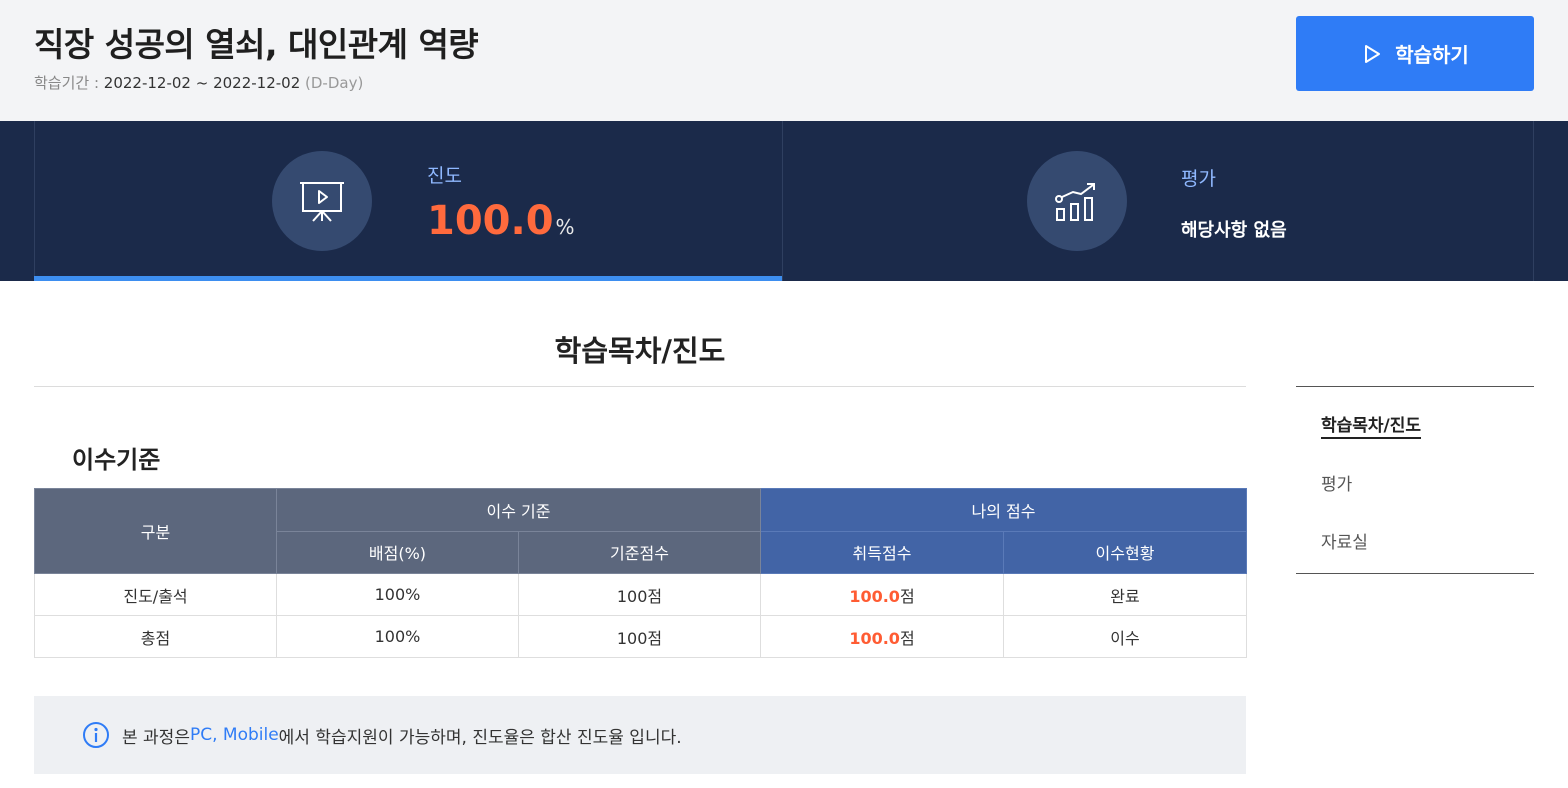 The height and width of the screenshot is (788, 1568). Describe the element at coordinates (640, 351) in the screenshot. I see `section-title: 학습목차/진도` at that location.